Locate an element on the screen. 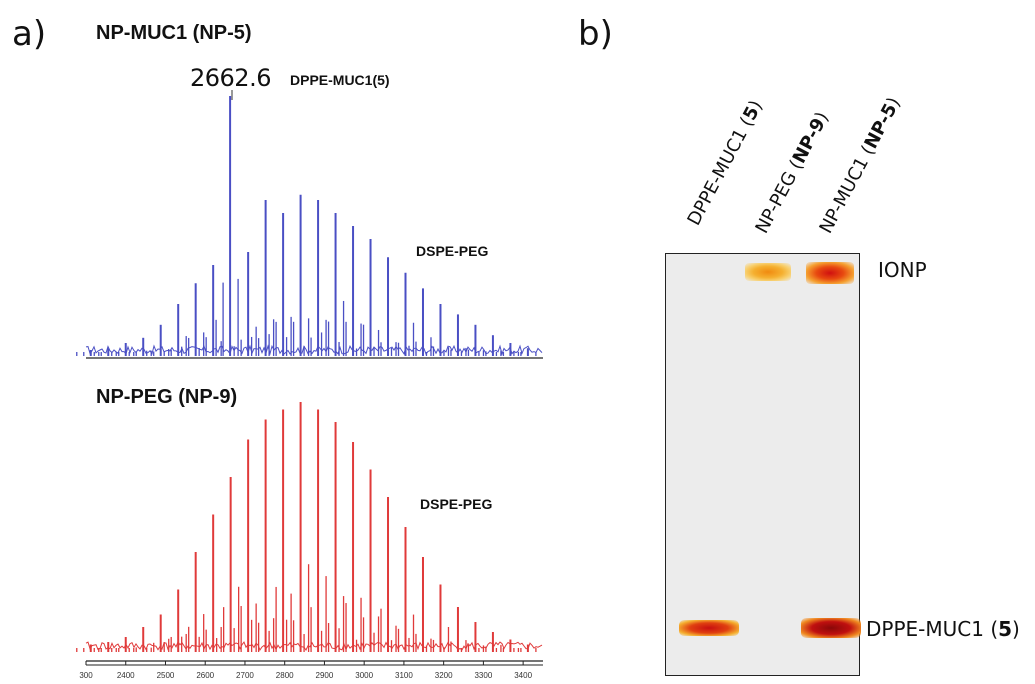 Image resolution: width=1035 pixels, height=684 pixels. x-tick-label: 2700 is located at coordinates (245, 675).